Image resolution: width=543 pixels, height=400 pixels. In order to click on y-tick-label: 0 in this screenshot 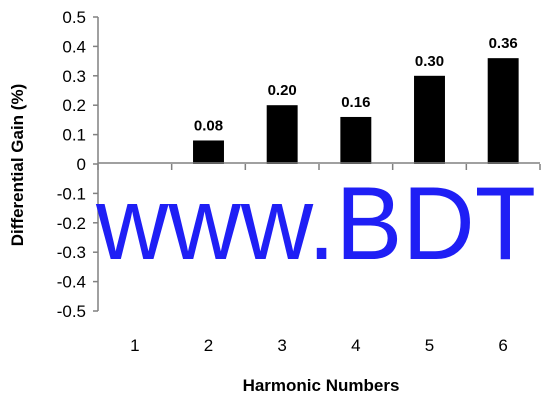, I will do `click(81, 164)`.